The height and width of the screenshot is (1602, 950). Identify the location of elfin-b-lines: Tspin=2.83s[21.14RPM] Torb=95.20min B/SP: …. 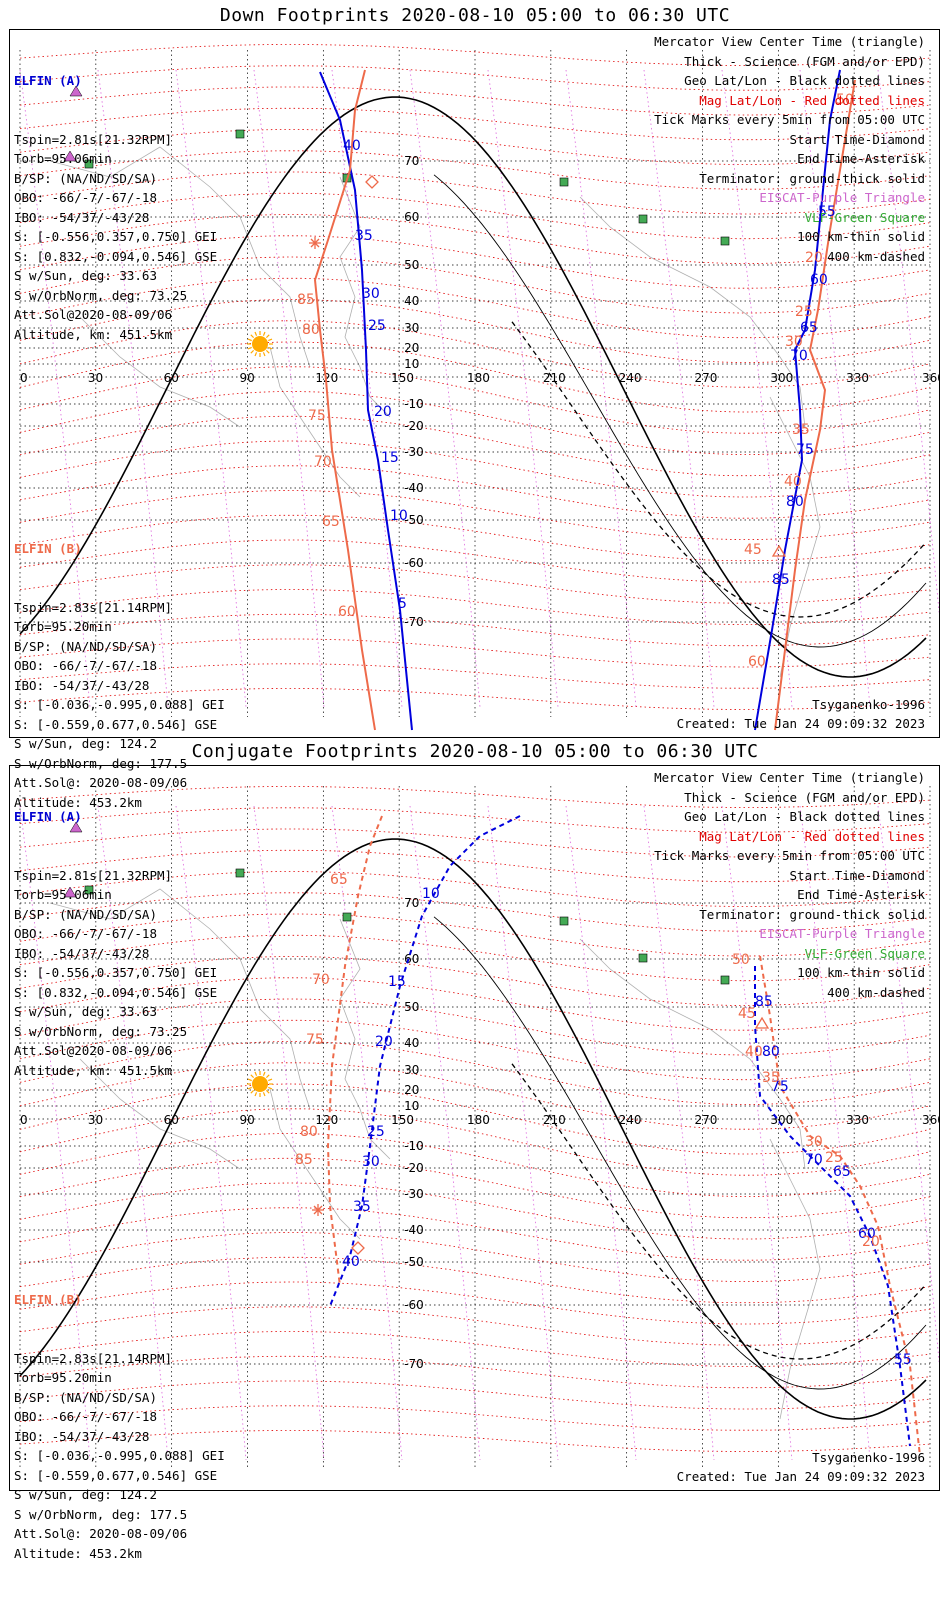
(119, 705).